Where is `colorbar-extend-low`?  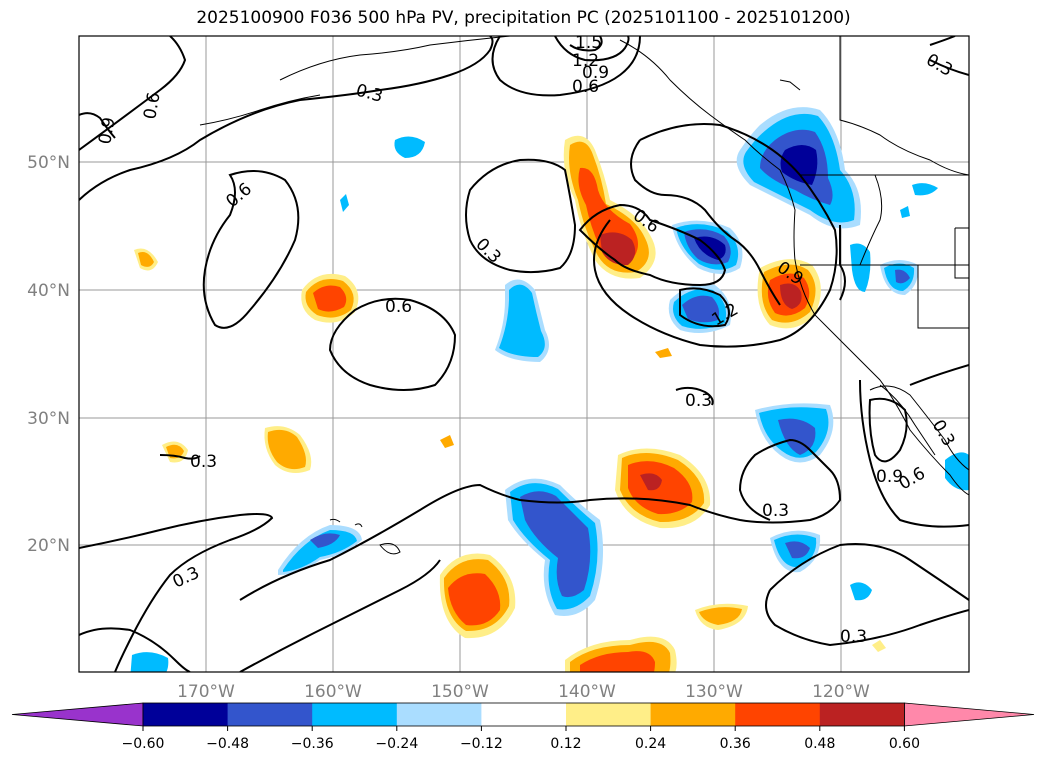 colorbar-extend-low is located at coordinates (77, 714).